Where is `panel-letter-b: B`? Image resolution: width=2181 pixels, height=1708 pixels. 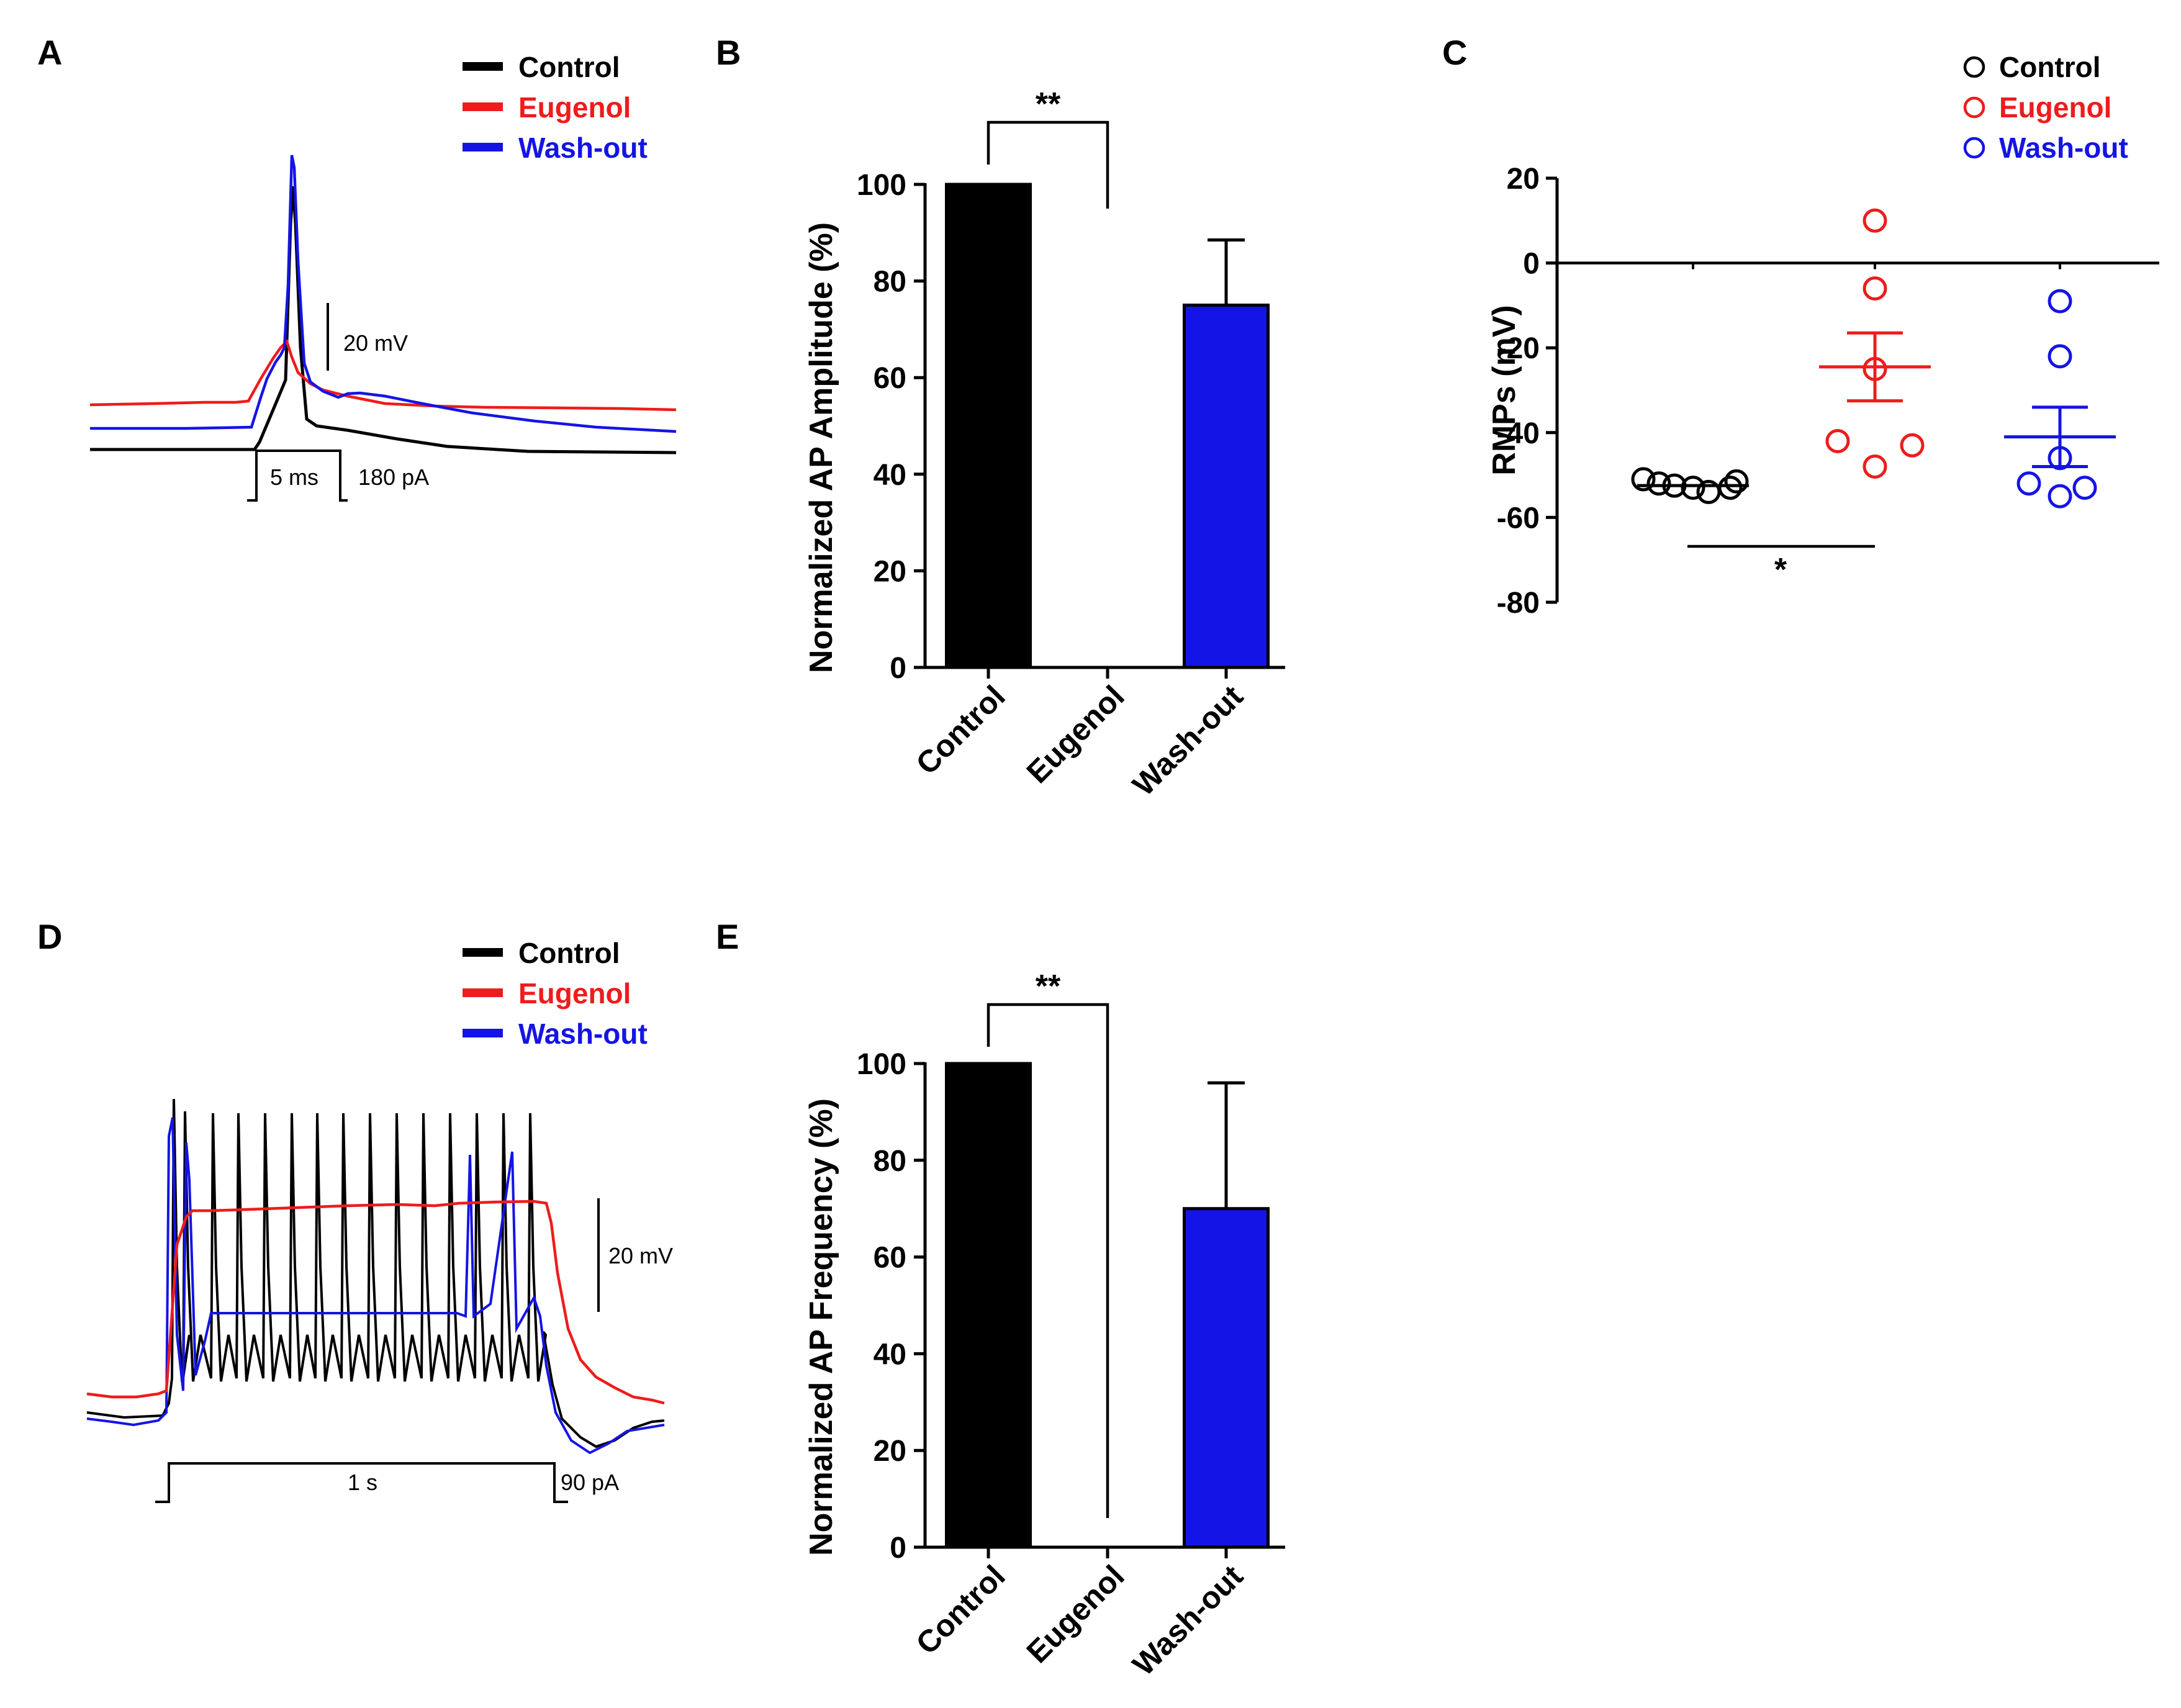
panel-letter-b: B is located at coordinates (729, 52).